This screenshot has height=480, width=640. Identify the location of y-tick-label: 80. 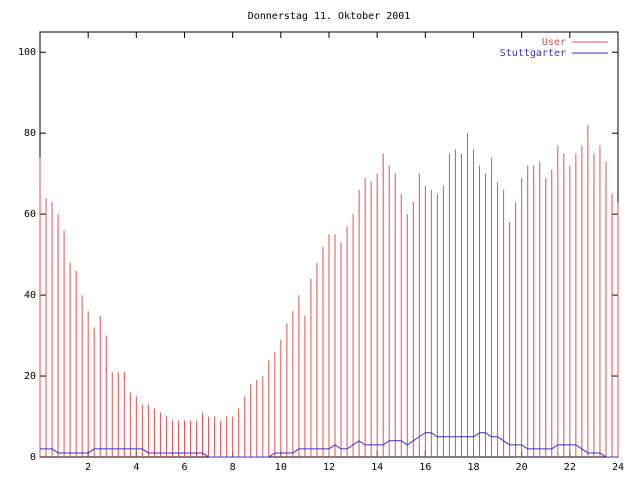
(30, 133).